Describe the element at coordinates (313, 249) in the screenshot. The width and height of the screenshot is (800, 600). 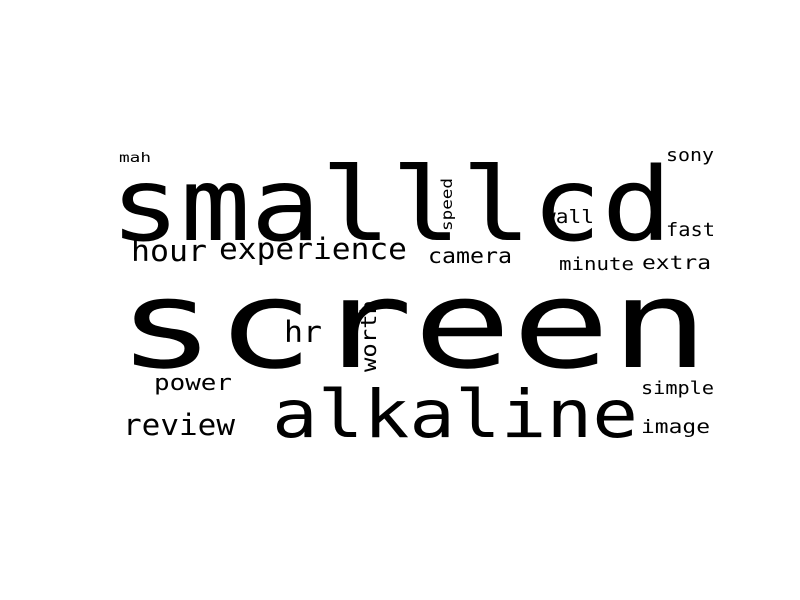
I see `word-experience: experience` at that location.